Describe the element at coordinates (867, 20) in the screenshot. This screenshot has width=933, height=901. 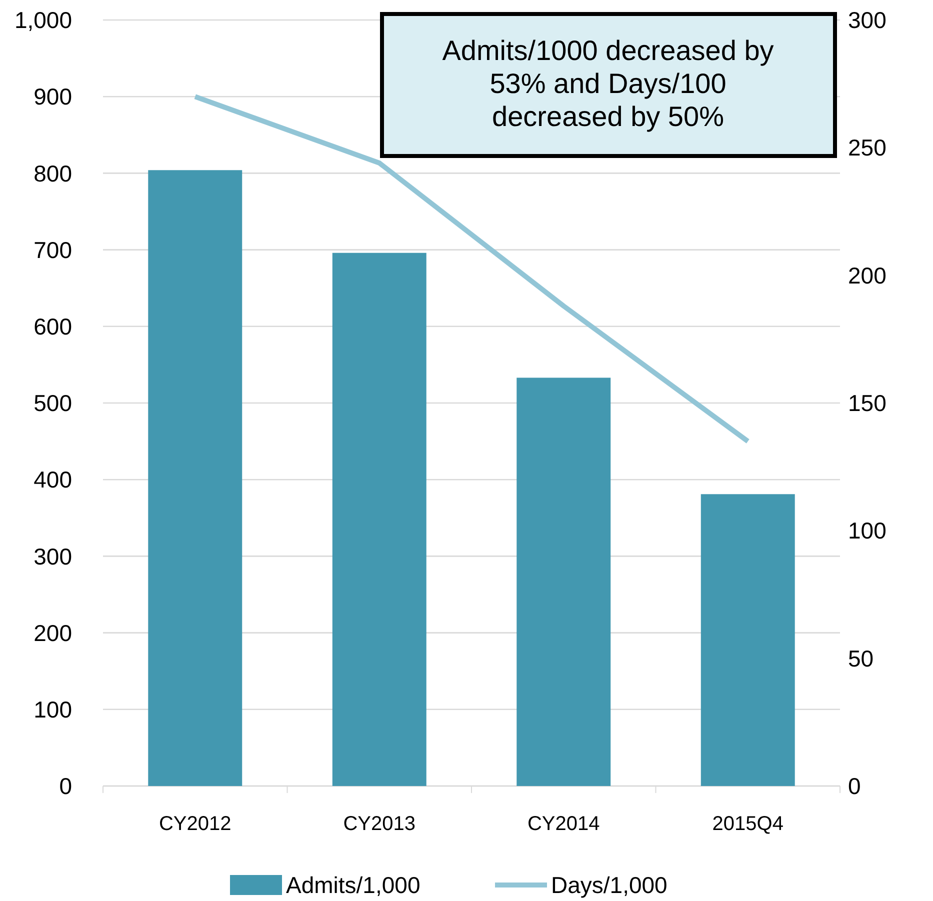
I see `y2-tick-label: 300` at that location.